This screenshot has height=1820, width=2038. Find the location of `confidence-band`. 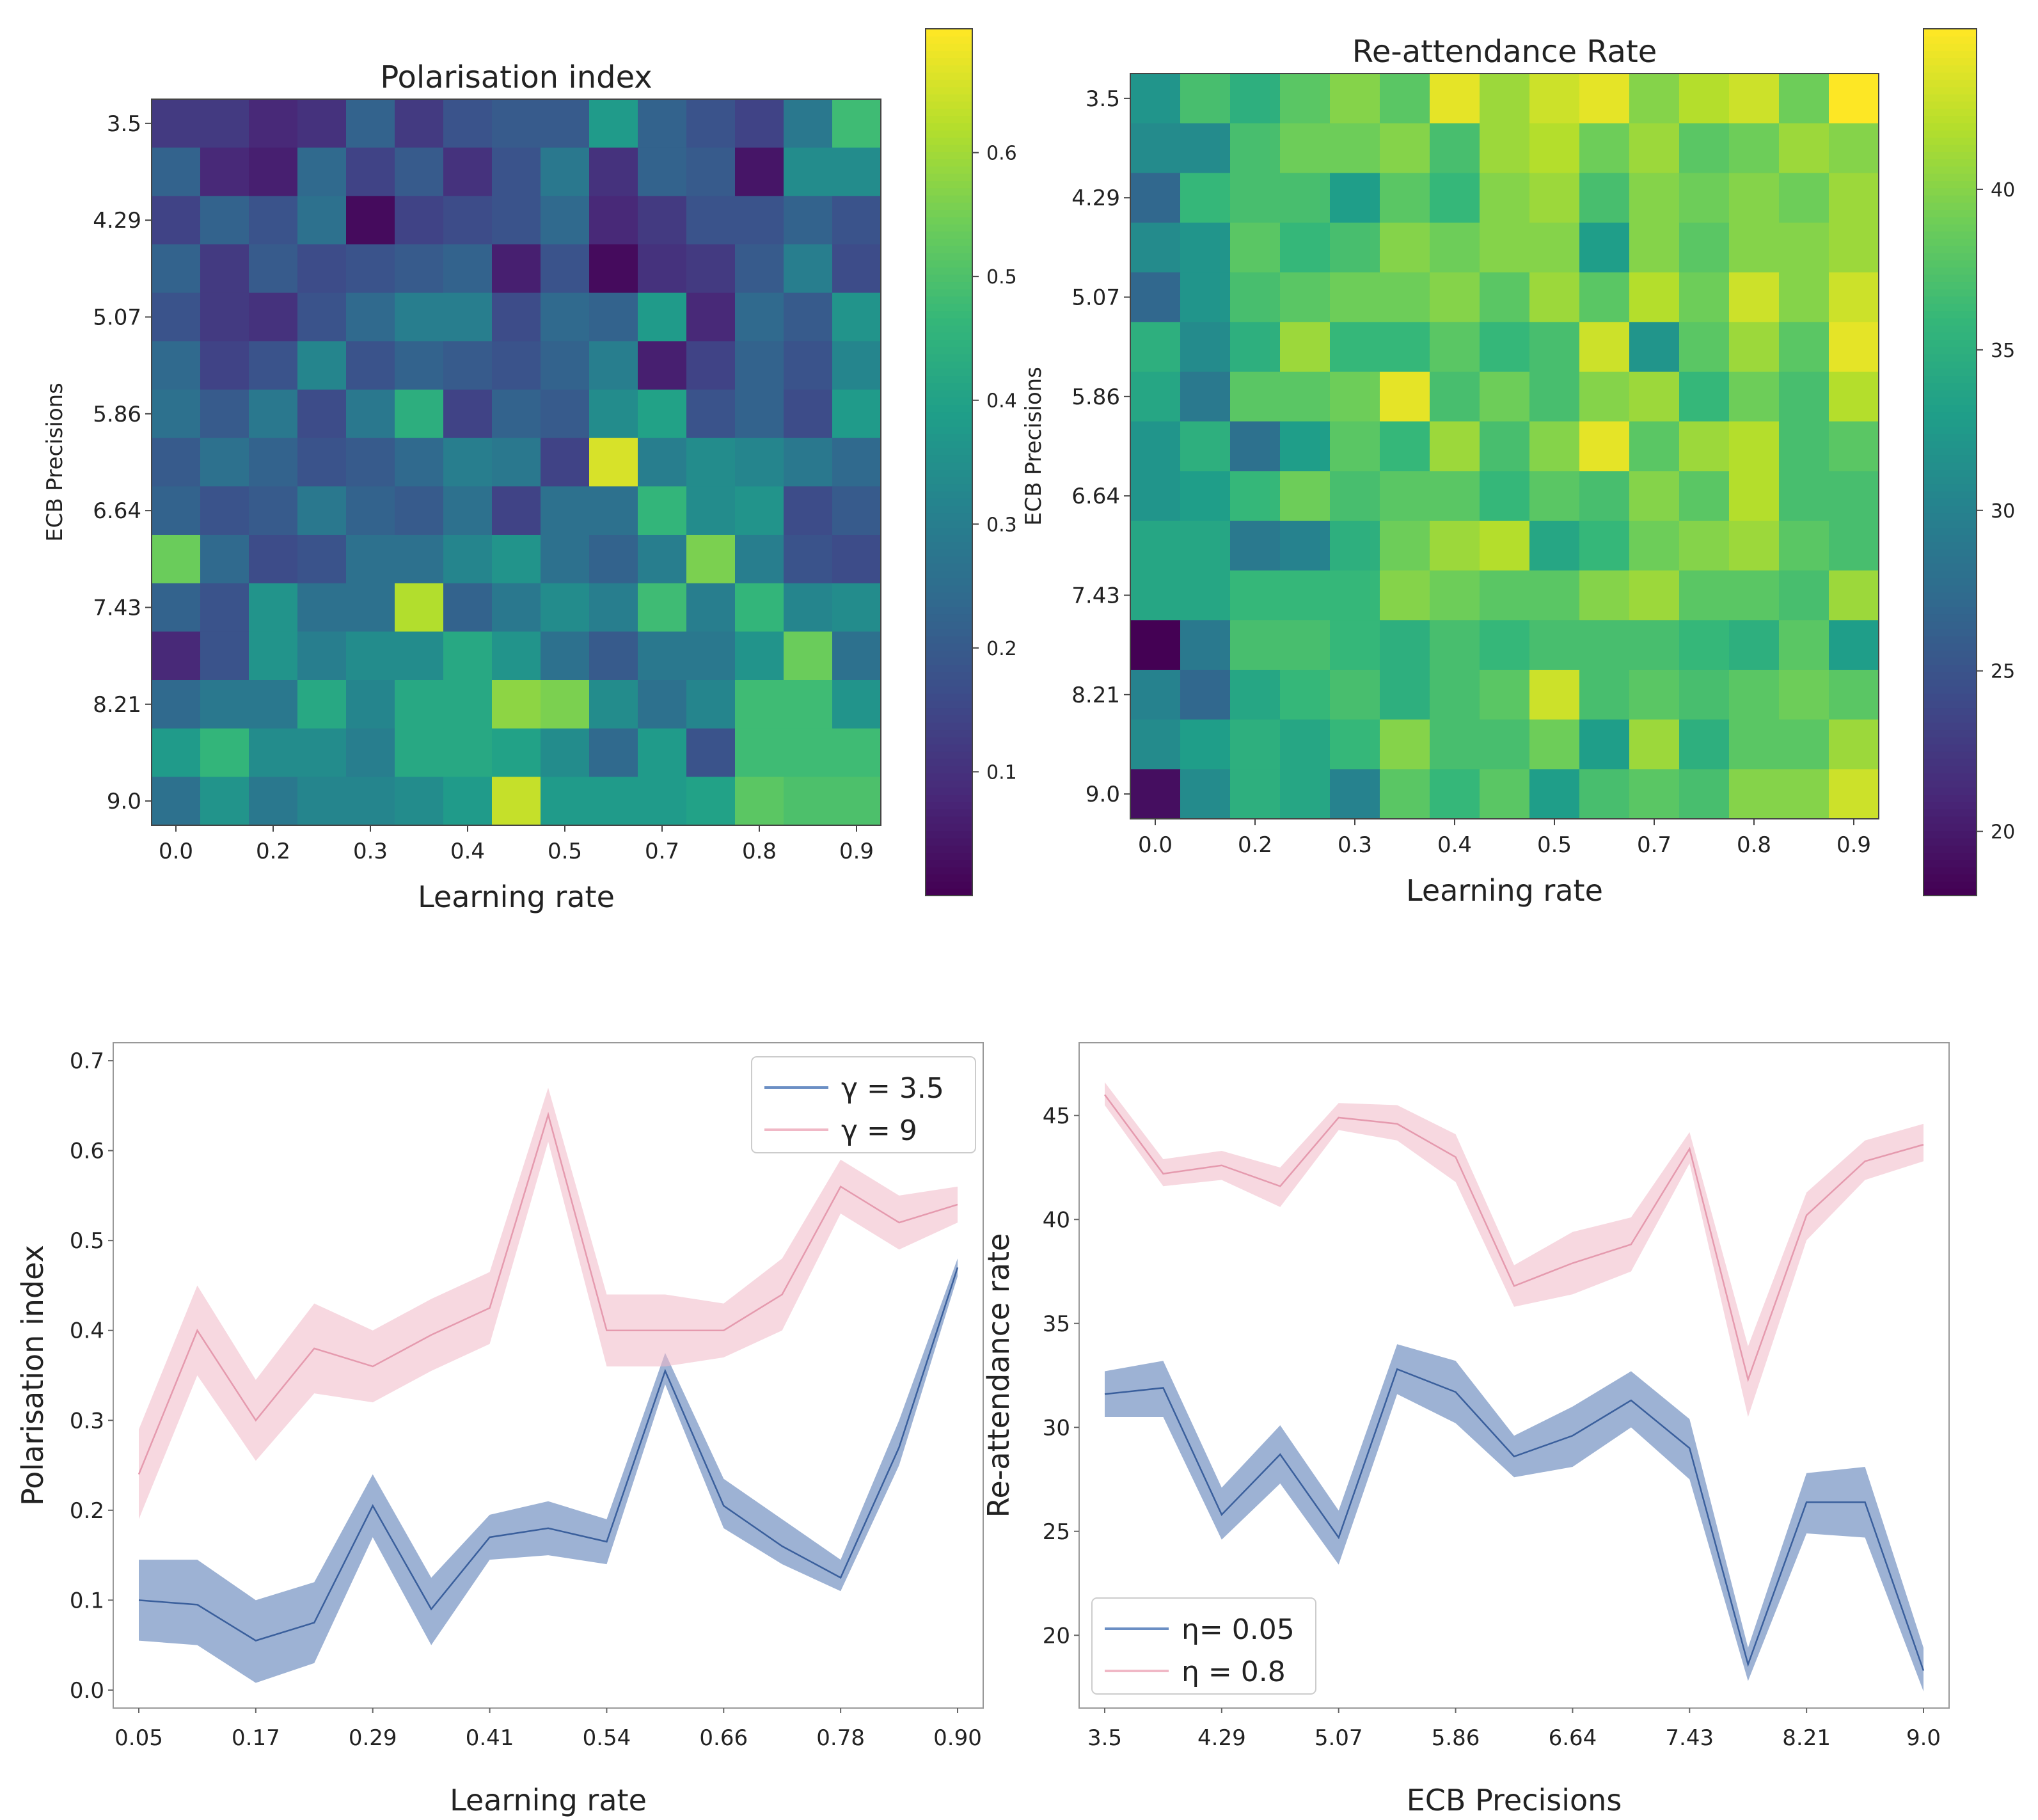

confidence-band is located at coordinates (548, 1303).